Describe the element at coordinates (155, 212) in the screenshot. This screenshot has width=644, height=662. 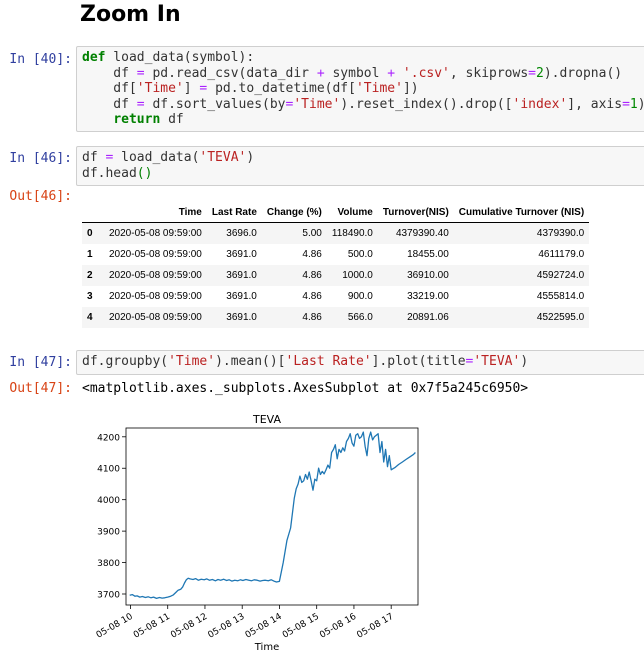
I see `column-header-time: Time` at that location.